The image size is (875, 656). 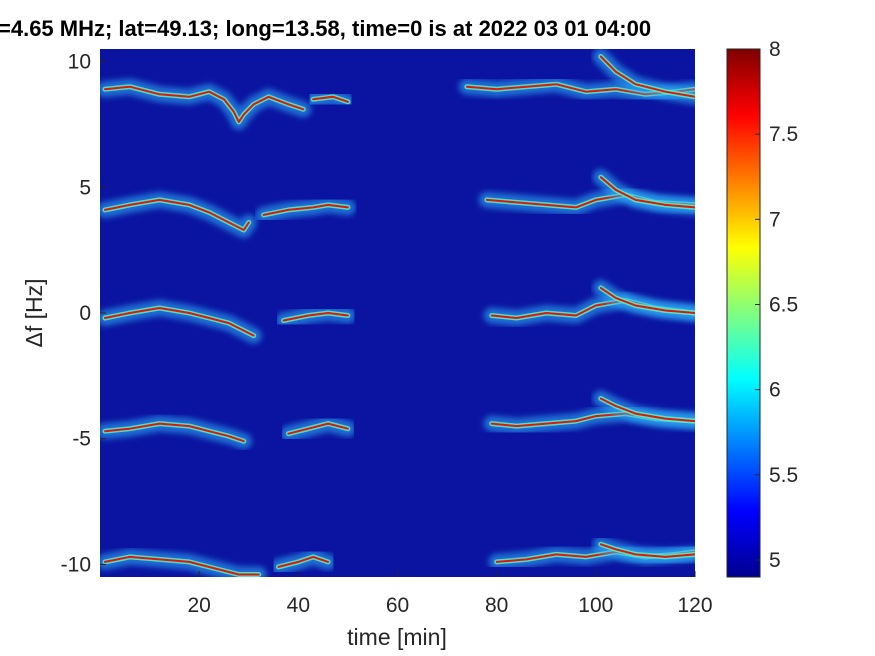 I want to click on colorbar-axis: 5 5.5 6 6.5 7 7.5 8, so click(x=776, y=305).